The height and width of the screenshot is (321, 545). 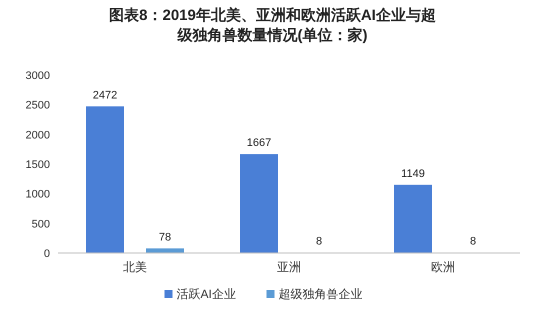 I want to click on data-label: 2472, so click(x=105, y=95).